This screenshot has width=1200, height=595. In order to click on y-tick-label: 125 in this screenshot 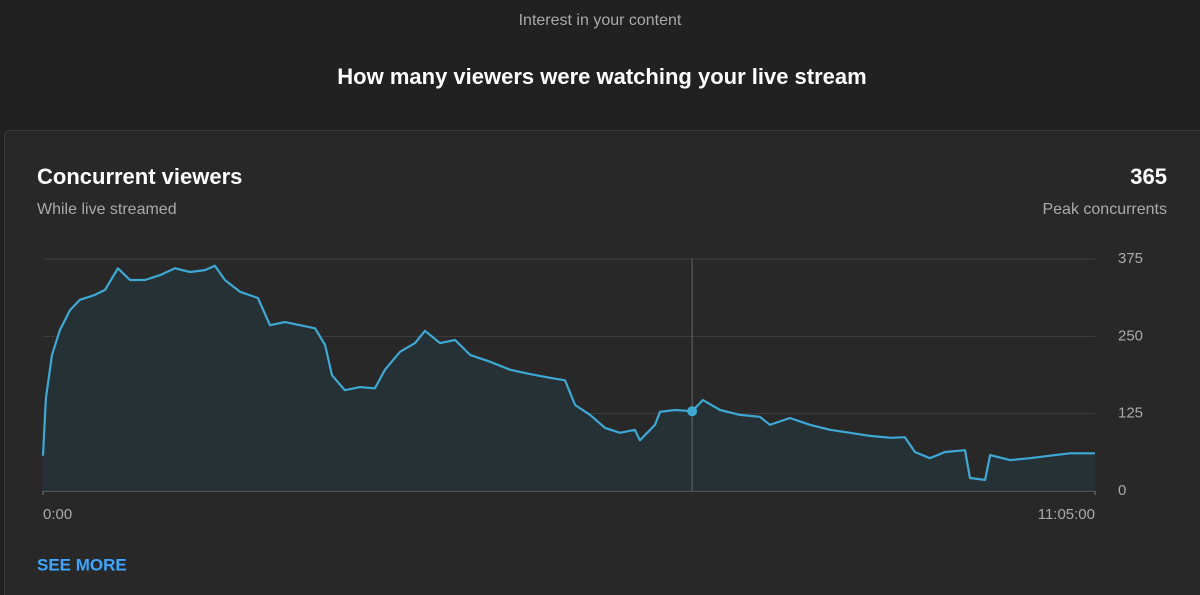, I will do `click(1130, 413)`.